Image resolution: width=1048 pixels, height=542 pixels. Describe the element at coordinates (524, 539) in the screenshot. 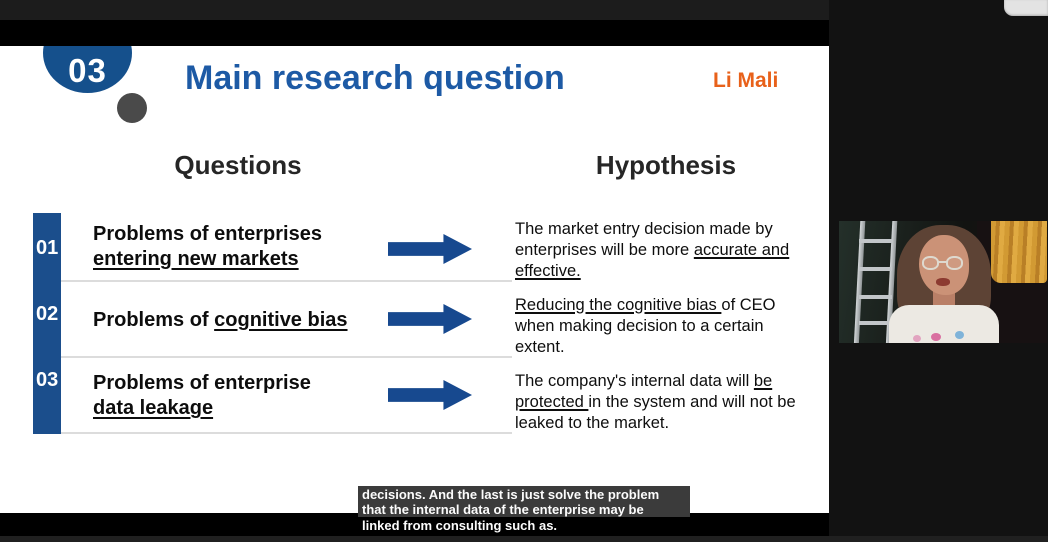

I see `bottom-bar` at that location.